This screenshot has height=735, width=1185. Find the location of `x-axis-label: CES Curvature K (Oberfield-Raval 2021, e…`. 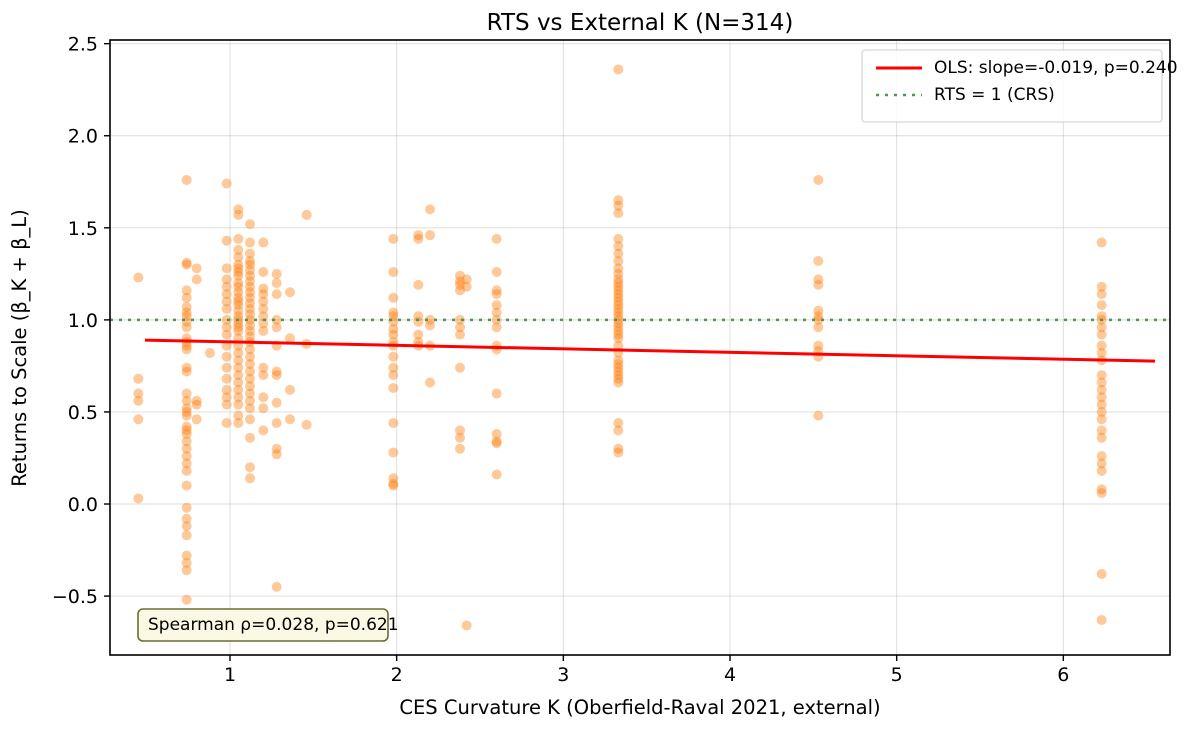

x-axis-label: CES Curvature K (Oberfield-Raval 2021, e… is located at coordinates (639, 707).